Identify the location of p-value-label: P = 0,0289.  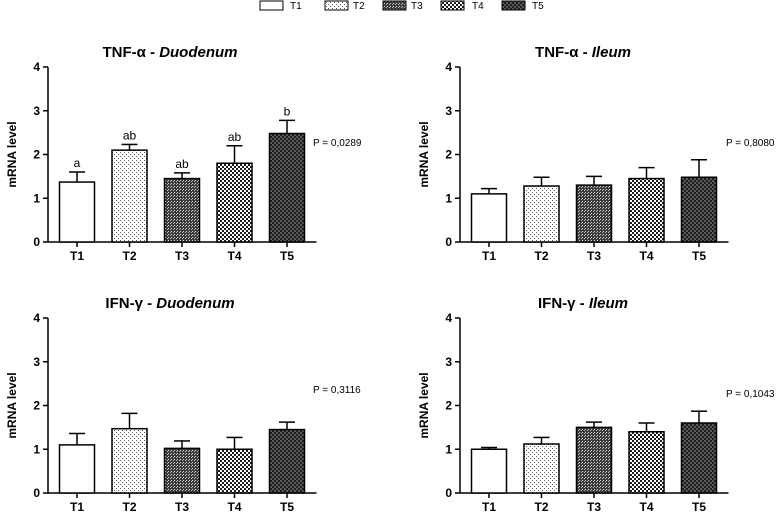
(337, 143).